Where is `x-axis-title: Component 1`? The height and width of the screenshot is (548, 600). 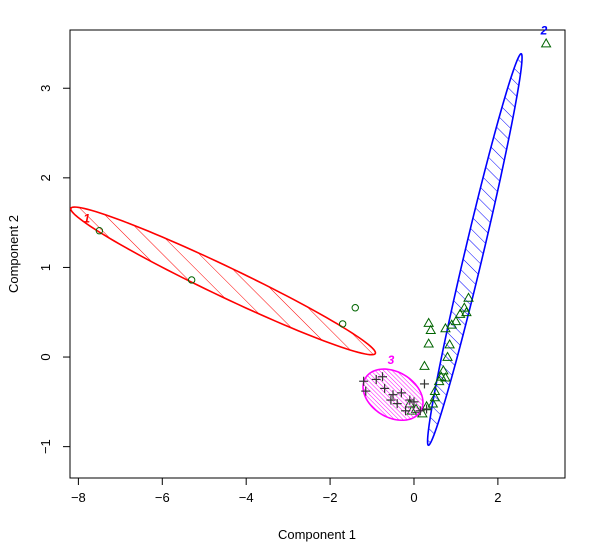
x-axis-title: Component 1 is located at coordinates (317, 534).